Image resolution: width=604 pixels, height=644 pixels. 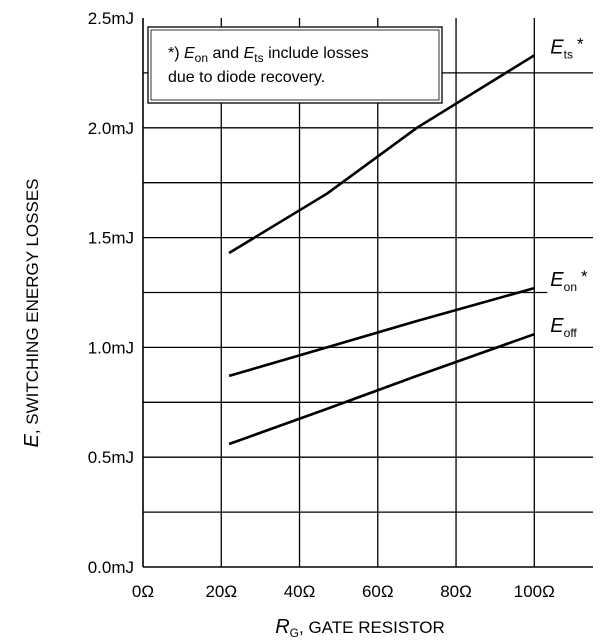 I want to click on annotation-frame, so click(x=295, y=65).